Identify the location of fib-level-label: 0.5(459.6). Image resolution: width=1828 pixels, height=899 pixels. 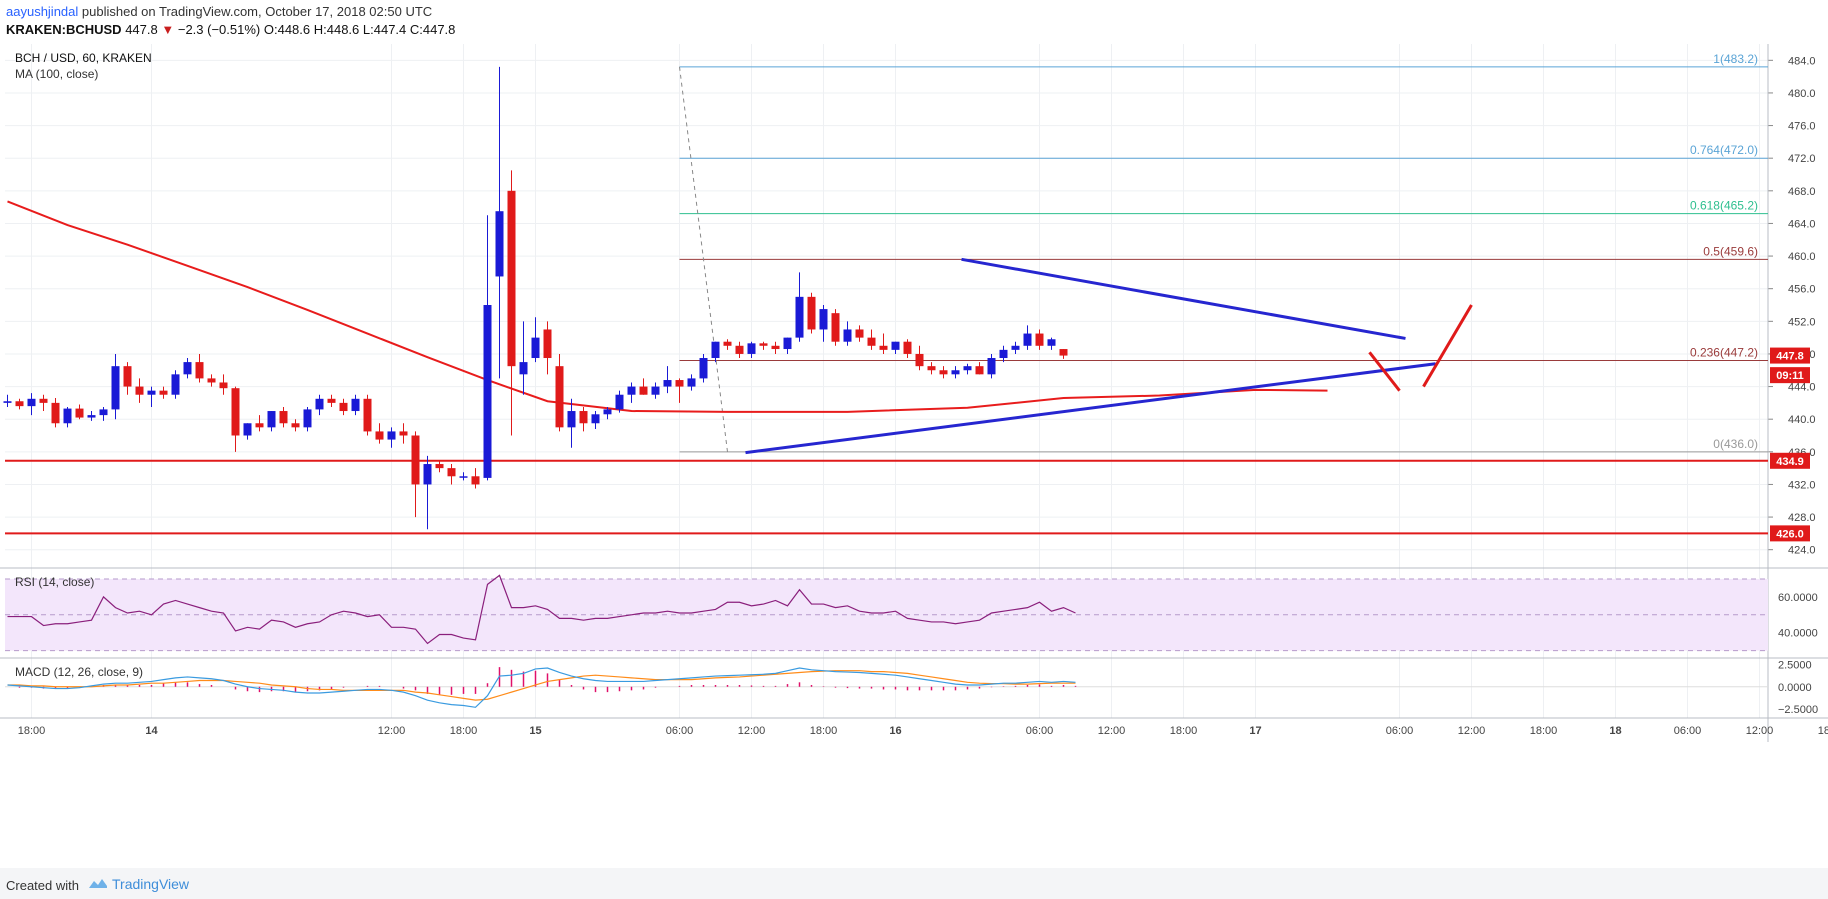
(1730, 251).